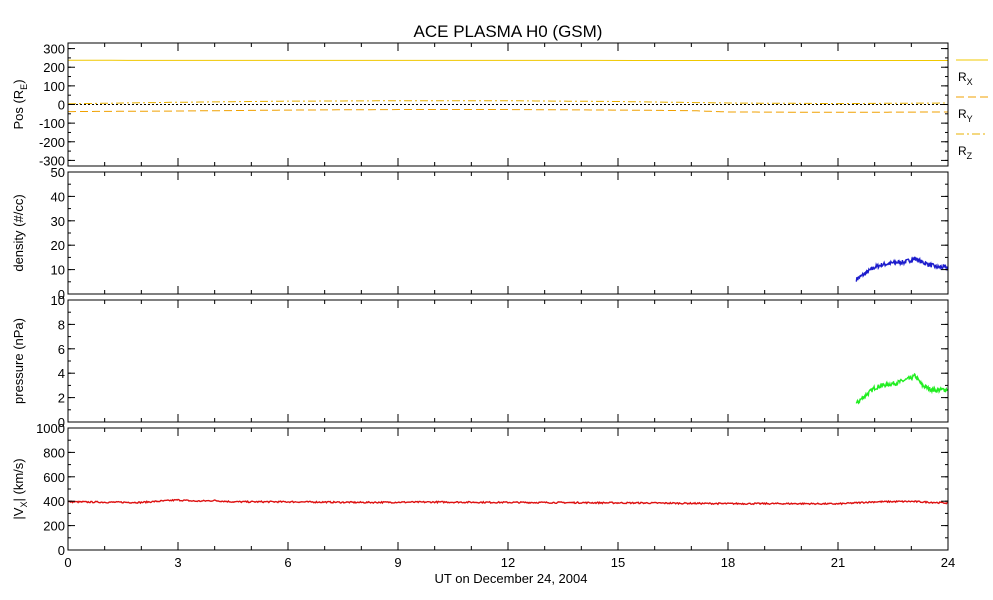 The height and width of the screenshot is (600, 993). What do you see at coordinates (508, 502) in the screenshot?
I see `velocity-series-line` at bounding box center [508, 502].